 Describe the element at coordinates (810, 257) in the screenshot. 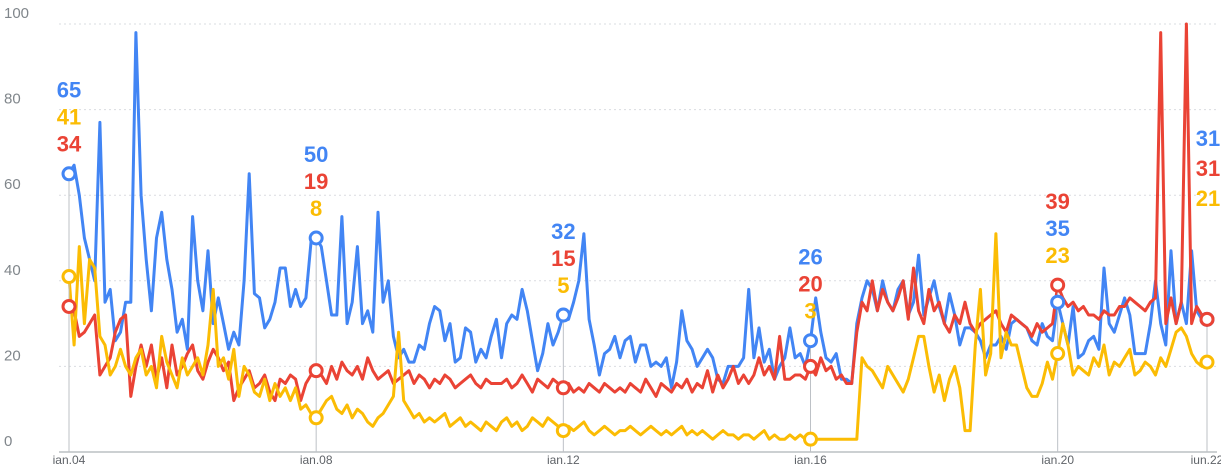

I see `value-label: 26` at that location.